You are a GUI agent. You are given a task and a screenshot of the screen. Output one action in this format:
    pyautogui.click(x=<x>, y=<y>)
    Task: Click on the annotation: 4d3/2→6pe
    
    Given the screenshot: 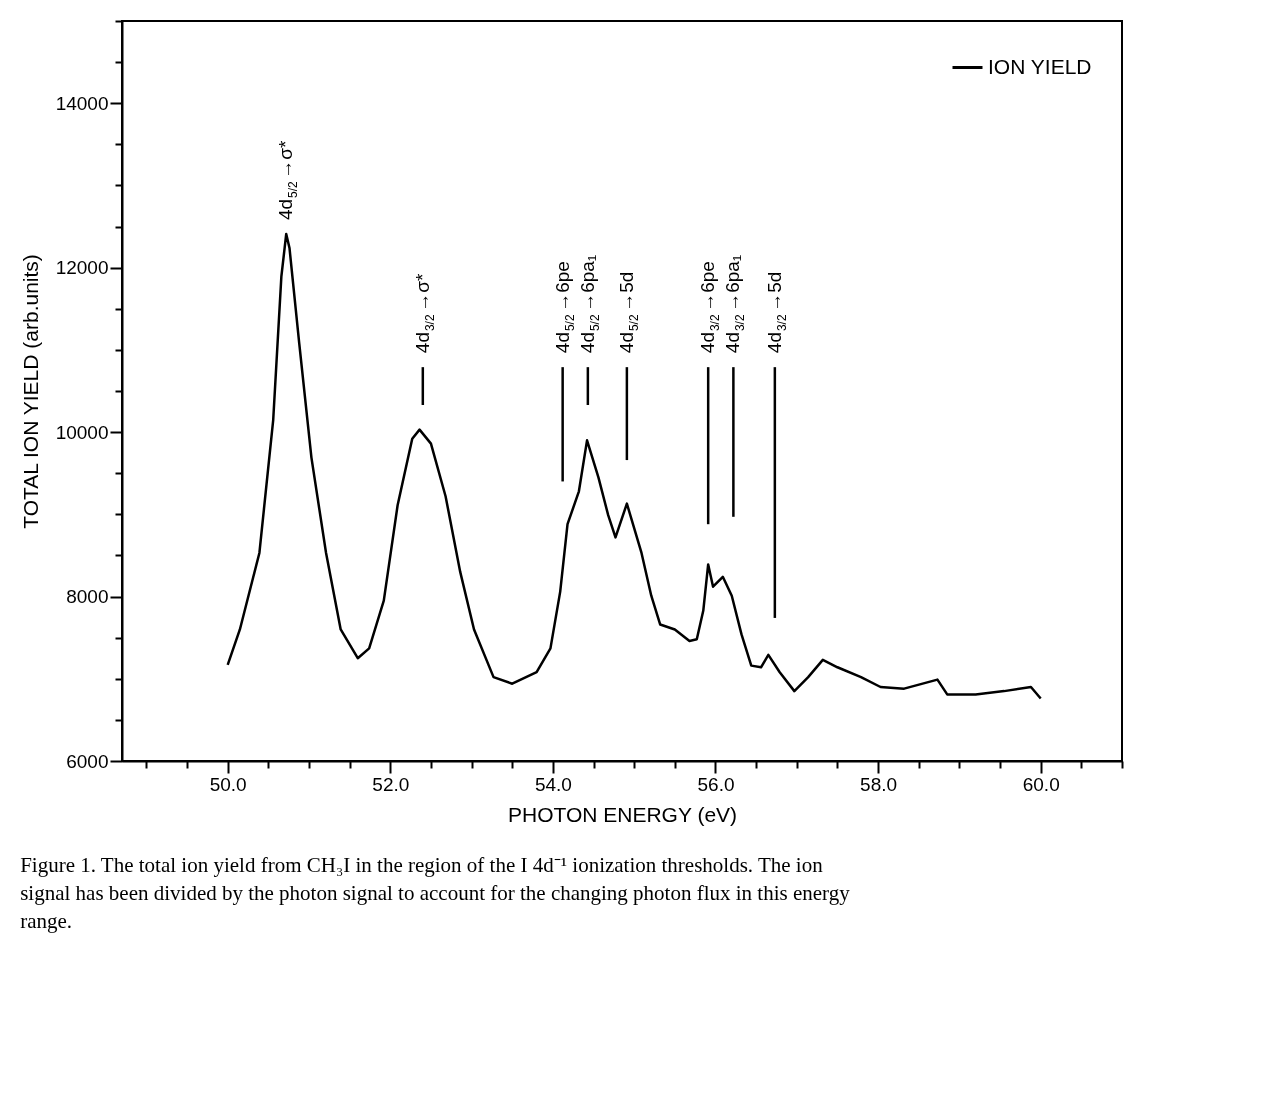 What is the action you would take?
    pyautogui.click(x=710, y=307)
    